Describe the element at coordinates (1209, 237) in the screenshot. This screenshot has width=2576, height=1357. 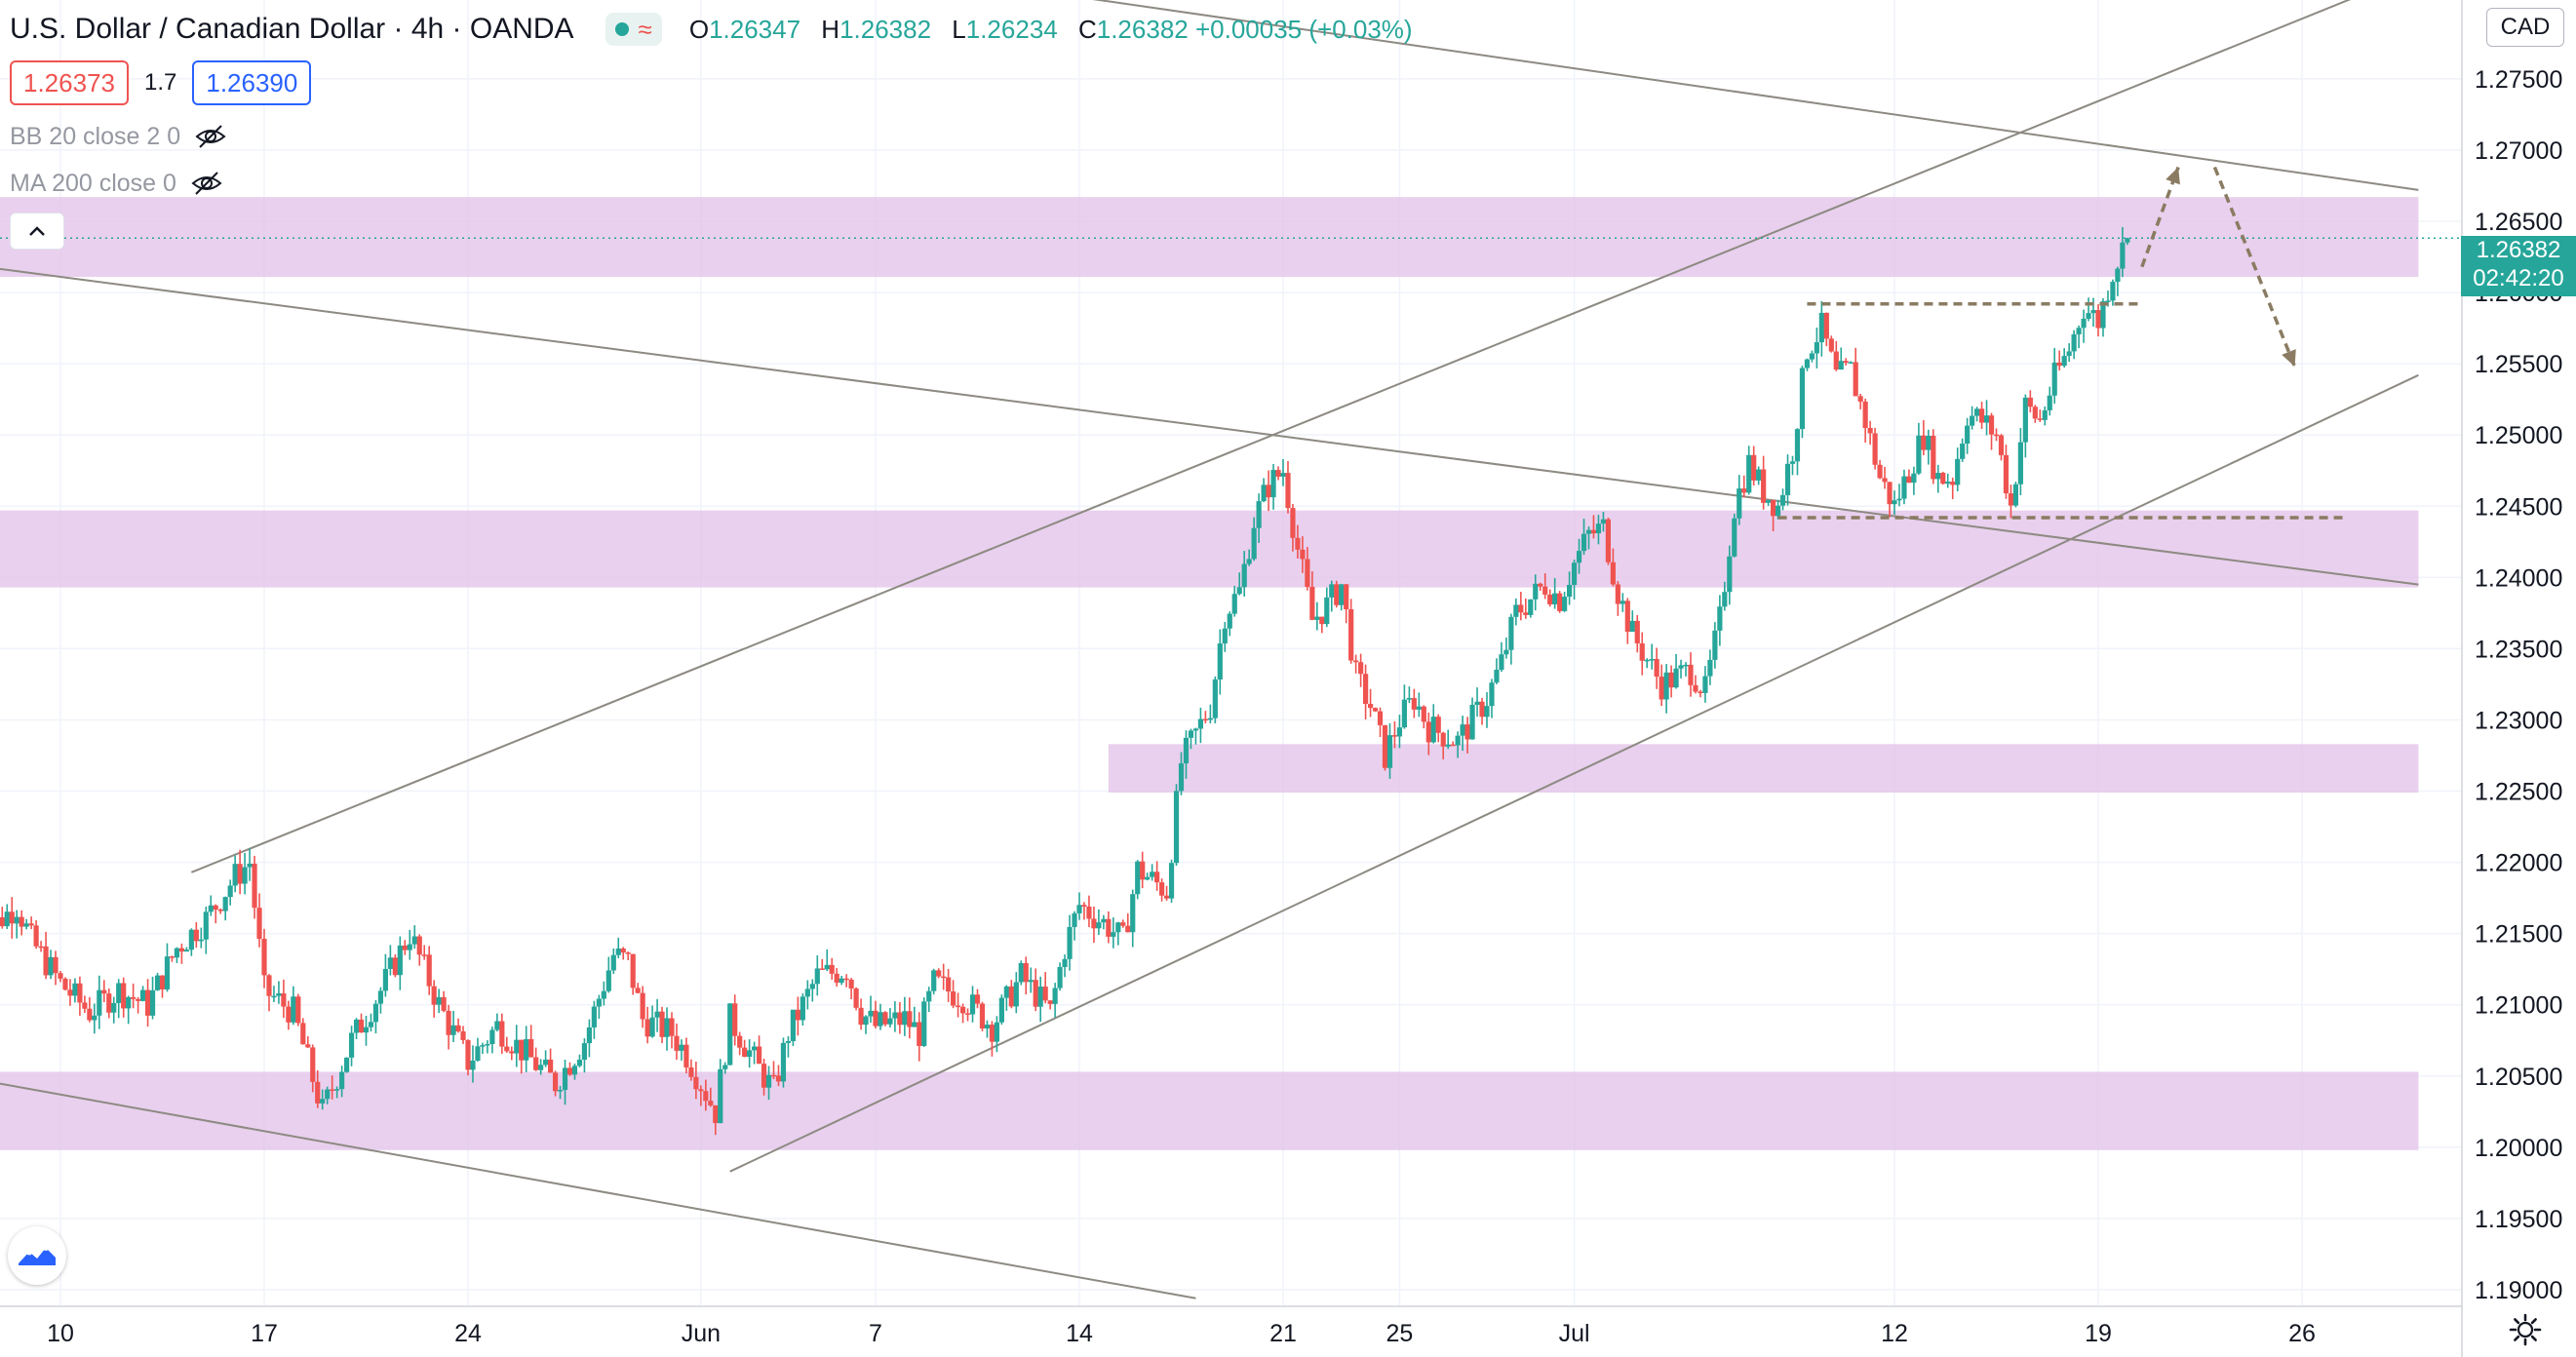
I see `price-zone` at that location.